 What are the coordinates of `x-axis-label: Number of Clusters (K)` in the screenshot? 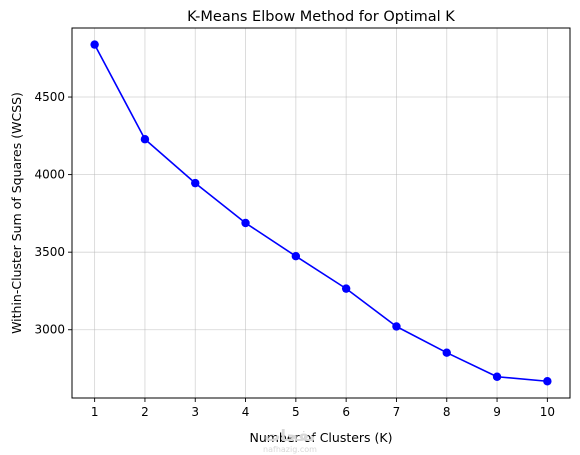 It's located at (320, 437).